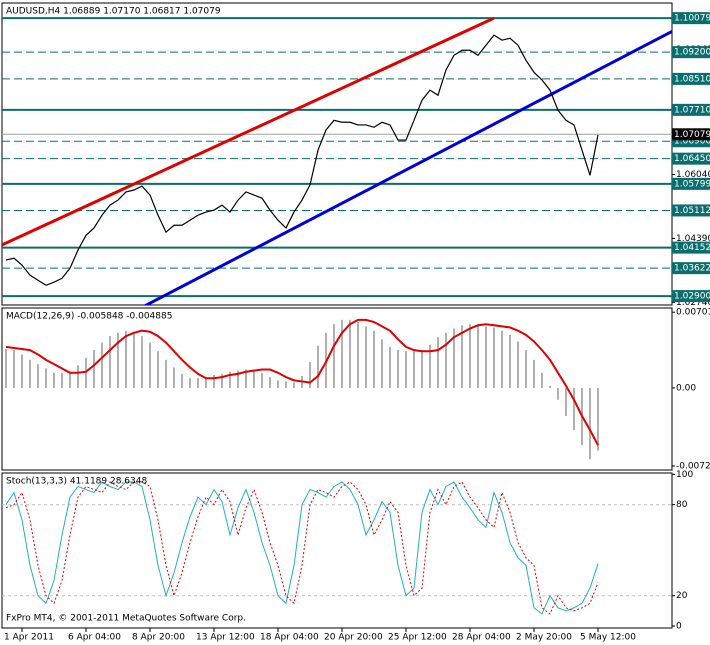 This screenshot has width=710, height=645. I want to click on y-tick-label: 1.06040, so click(693, 175).